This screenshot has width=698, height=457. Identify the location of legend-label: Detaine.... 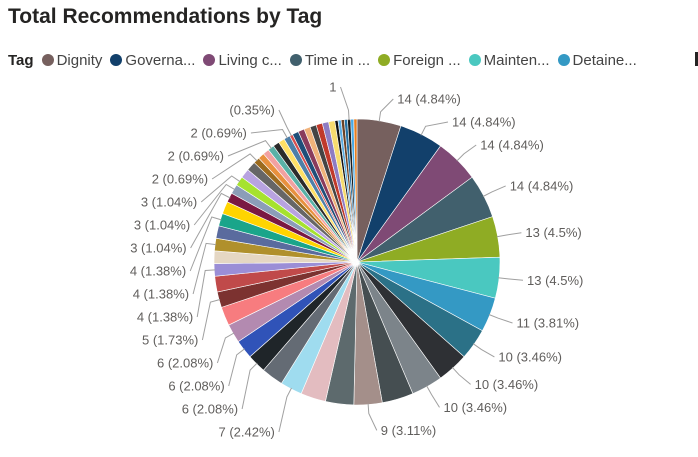
(604, 60).